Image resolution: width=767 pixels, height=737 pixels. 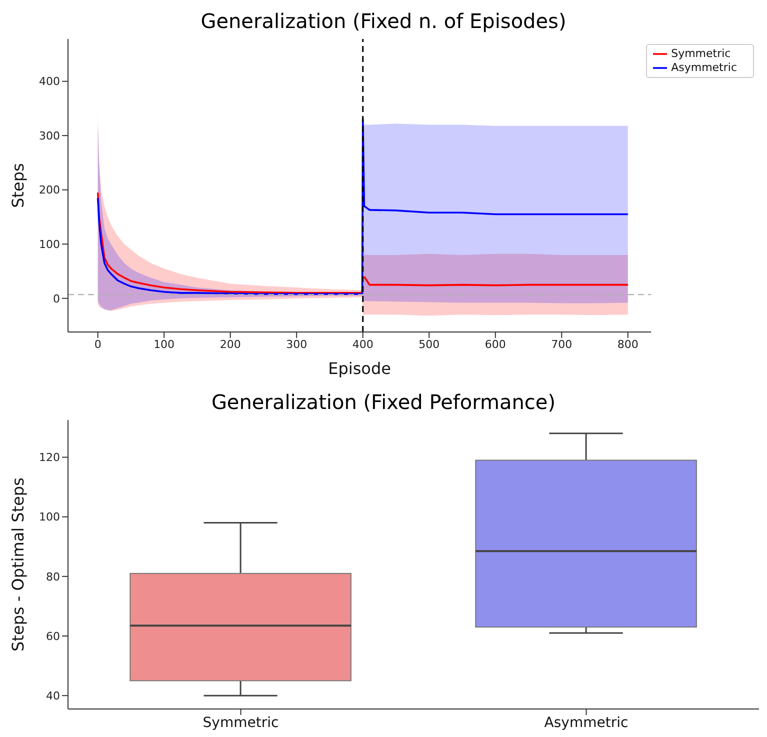 What do you see at coordinates (701, 53) in the screenshot?
I see `legend-label: Symmetric` at bounding box center [701, 53].